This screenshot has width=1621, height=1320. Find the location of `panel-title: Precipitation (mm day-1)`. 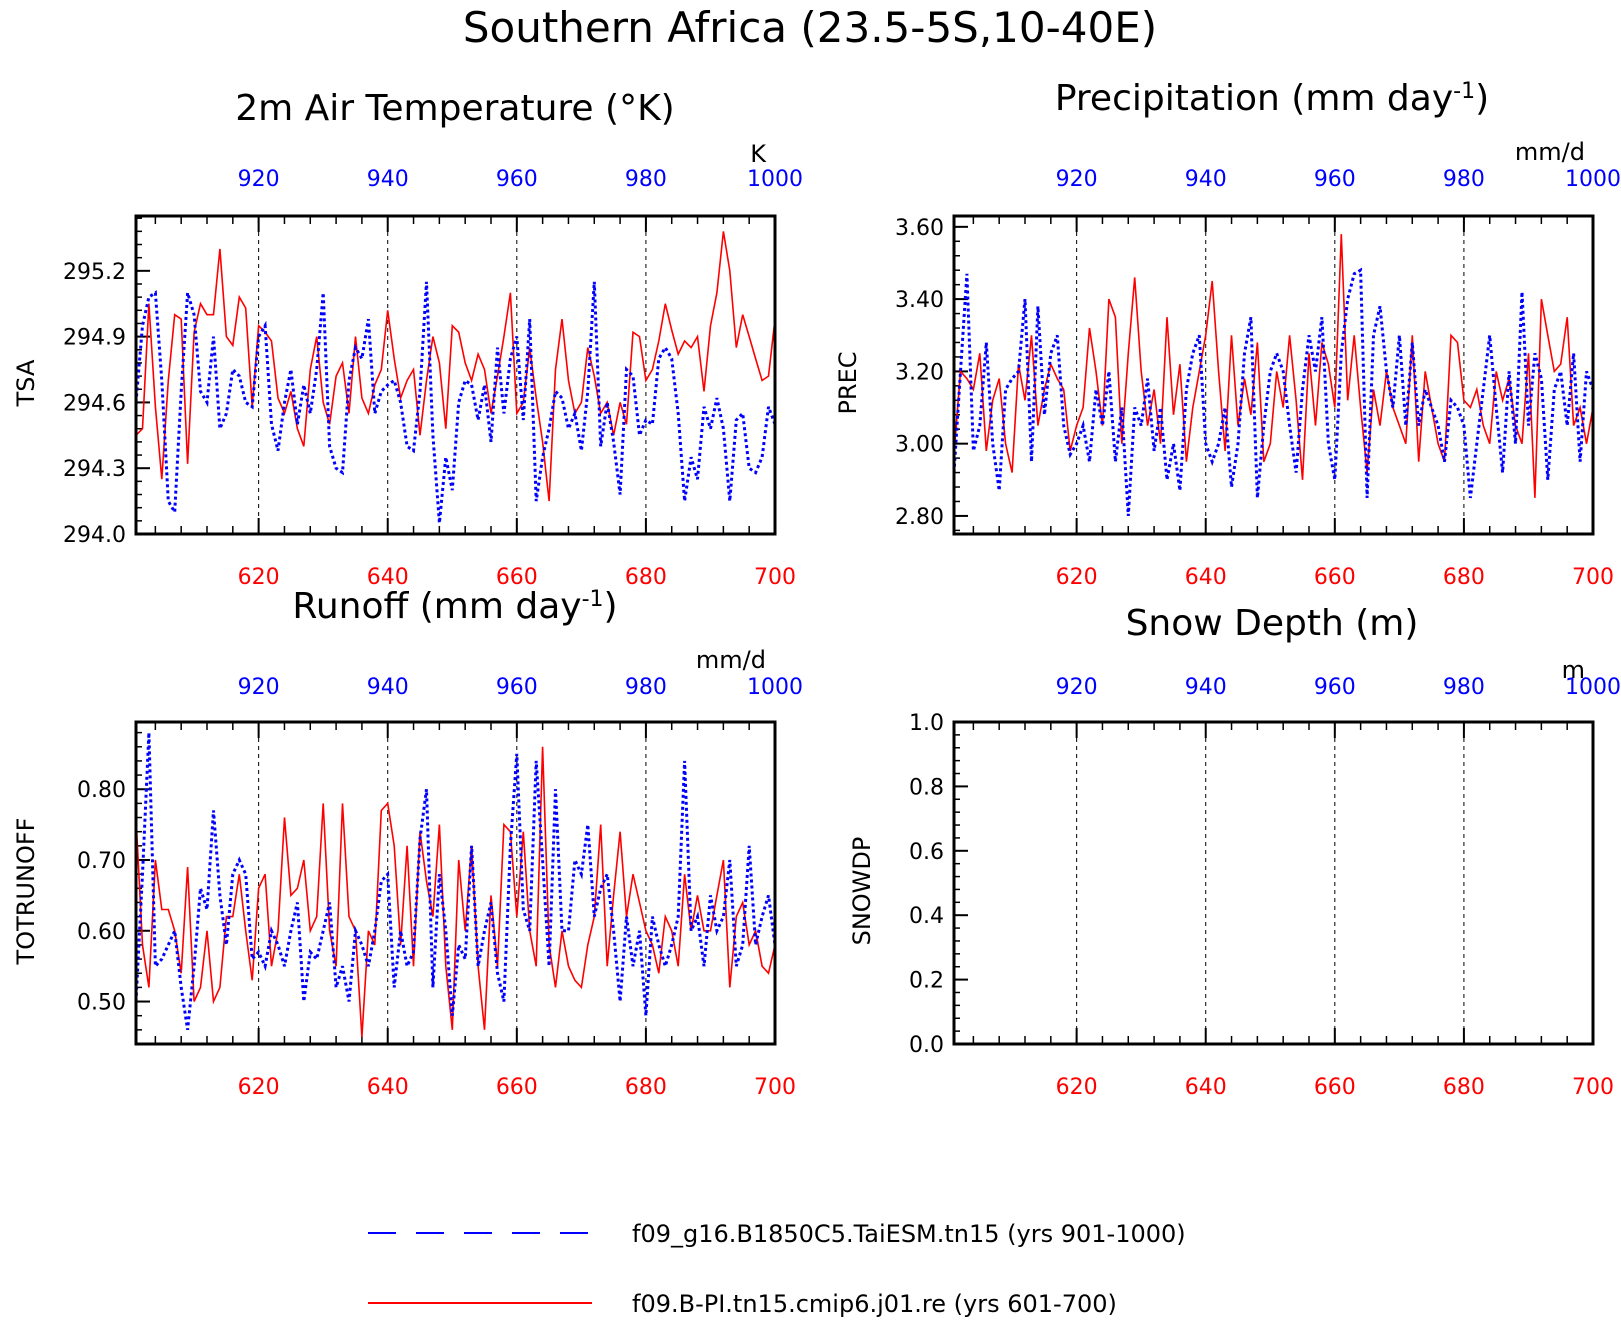

panel-title: Precipitation (mm day-1) is located at coordinates (1272, 98).